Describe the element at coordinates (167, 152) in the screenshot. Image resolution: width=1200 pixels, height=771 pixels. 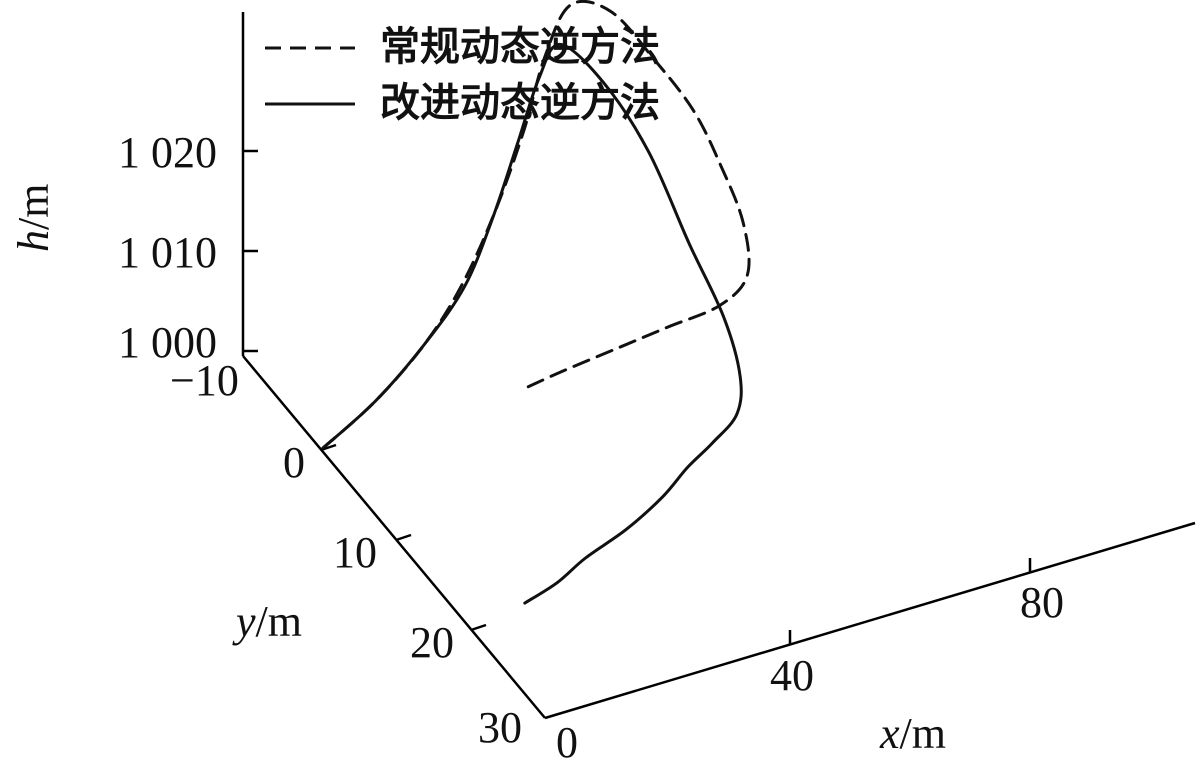
I see `h-tick-label-1020: 1 020` at that location.